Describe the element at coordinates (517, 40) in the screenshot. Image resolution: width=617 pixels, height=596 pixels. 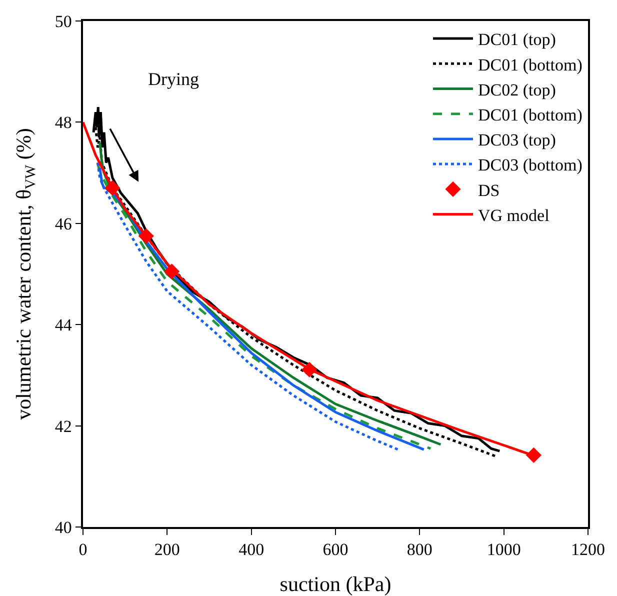
I see `legend-label: DC01 (top)` at that location.